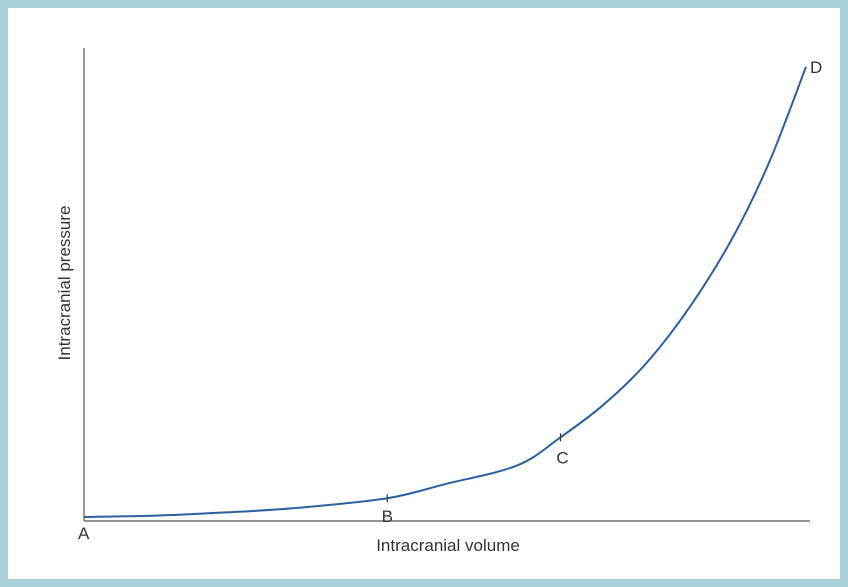 This screenshot has height=587, width=848. Describe the element at coordinates (562, 457) in the screenshot. I see `point-label-c: C` at that location.